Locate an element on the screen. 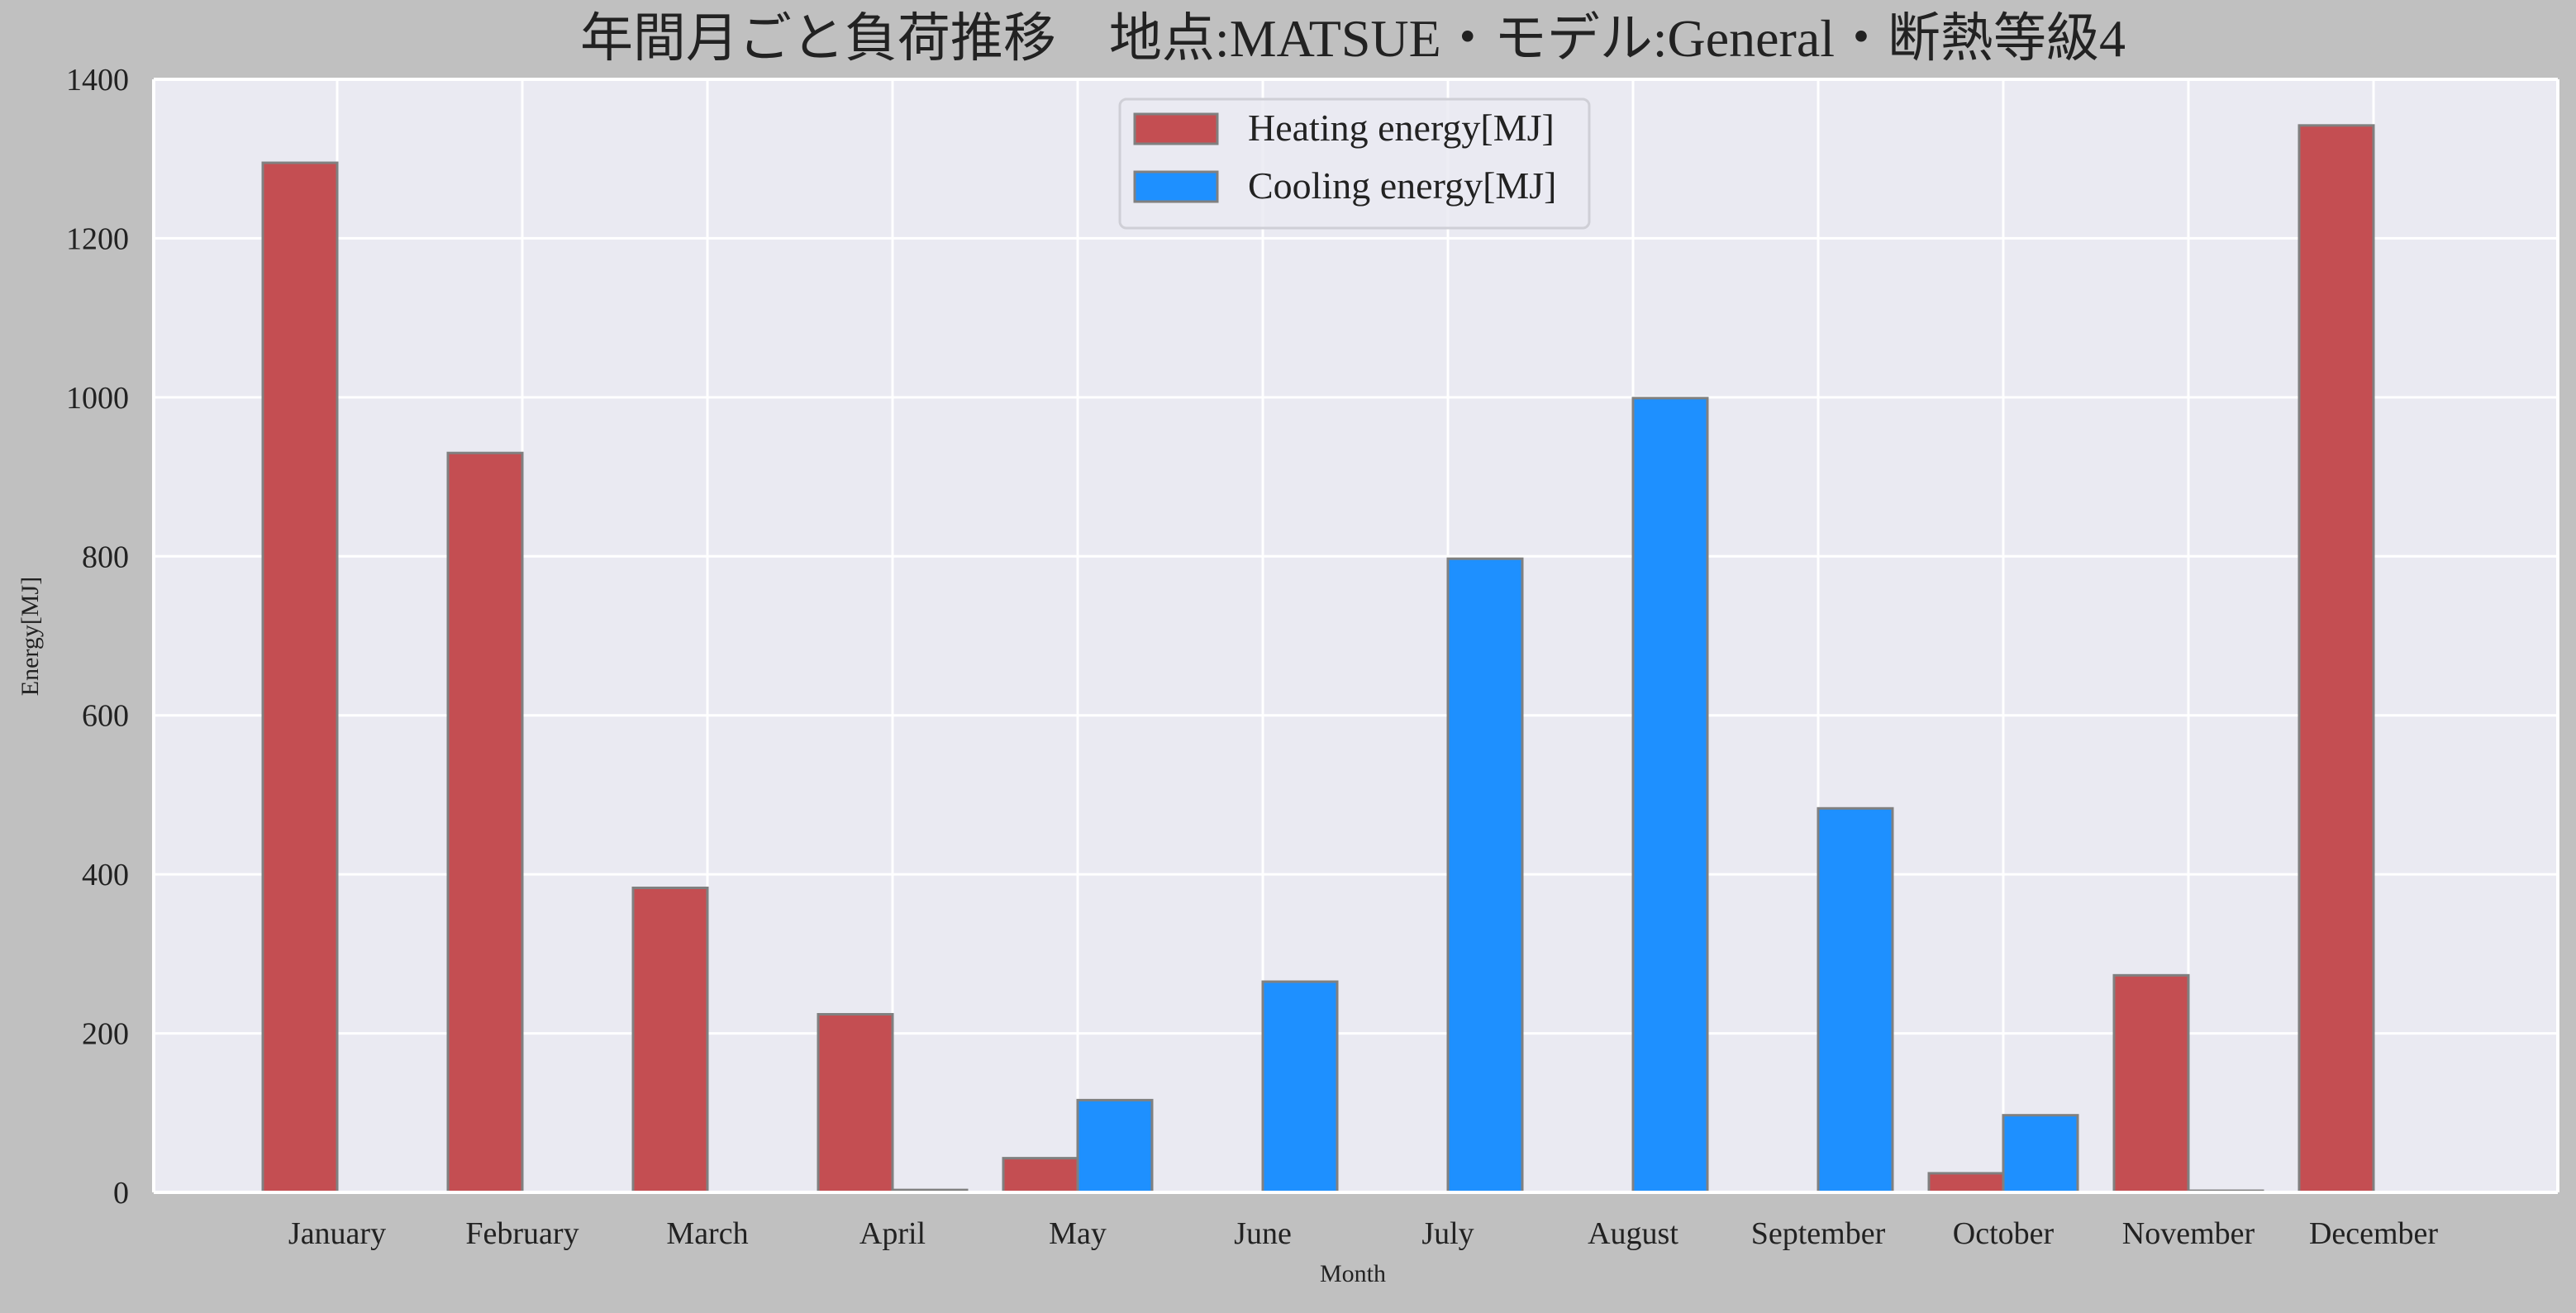  heating-bar-february is located at coordinates (485, 823).